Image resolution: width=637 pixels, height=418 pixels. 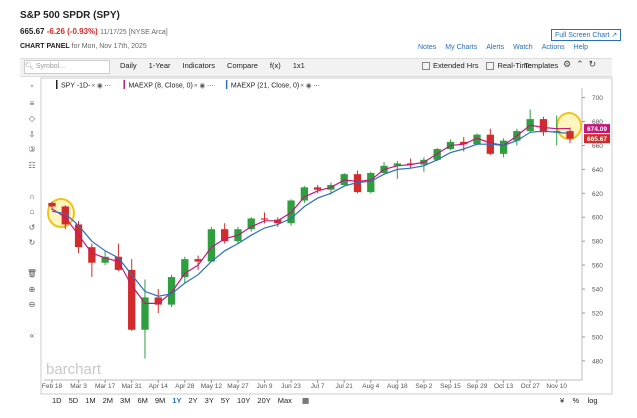 I want to click on x-tick-label: Aug 4, so click(x=370, y=386).